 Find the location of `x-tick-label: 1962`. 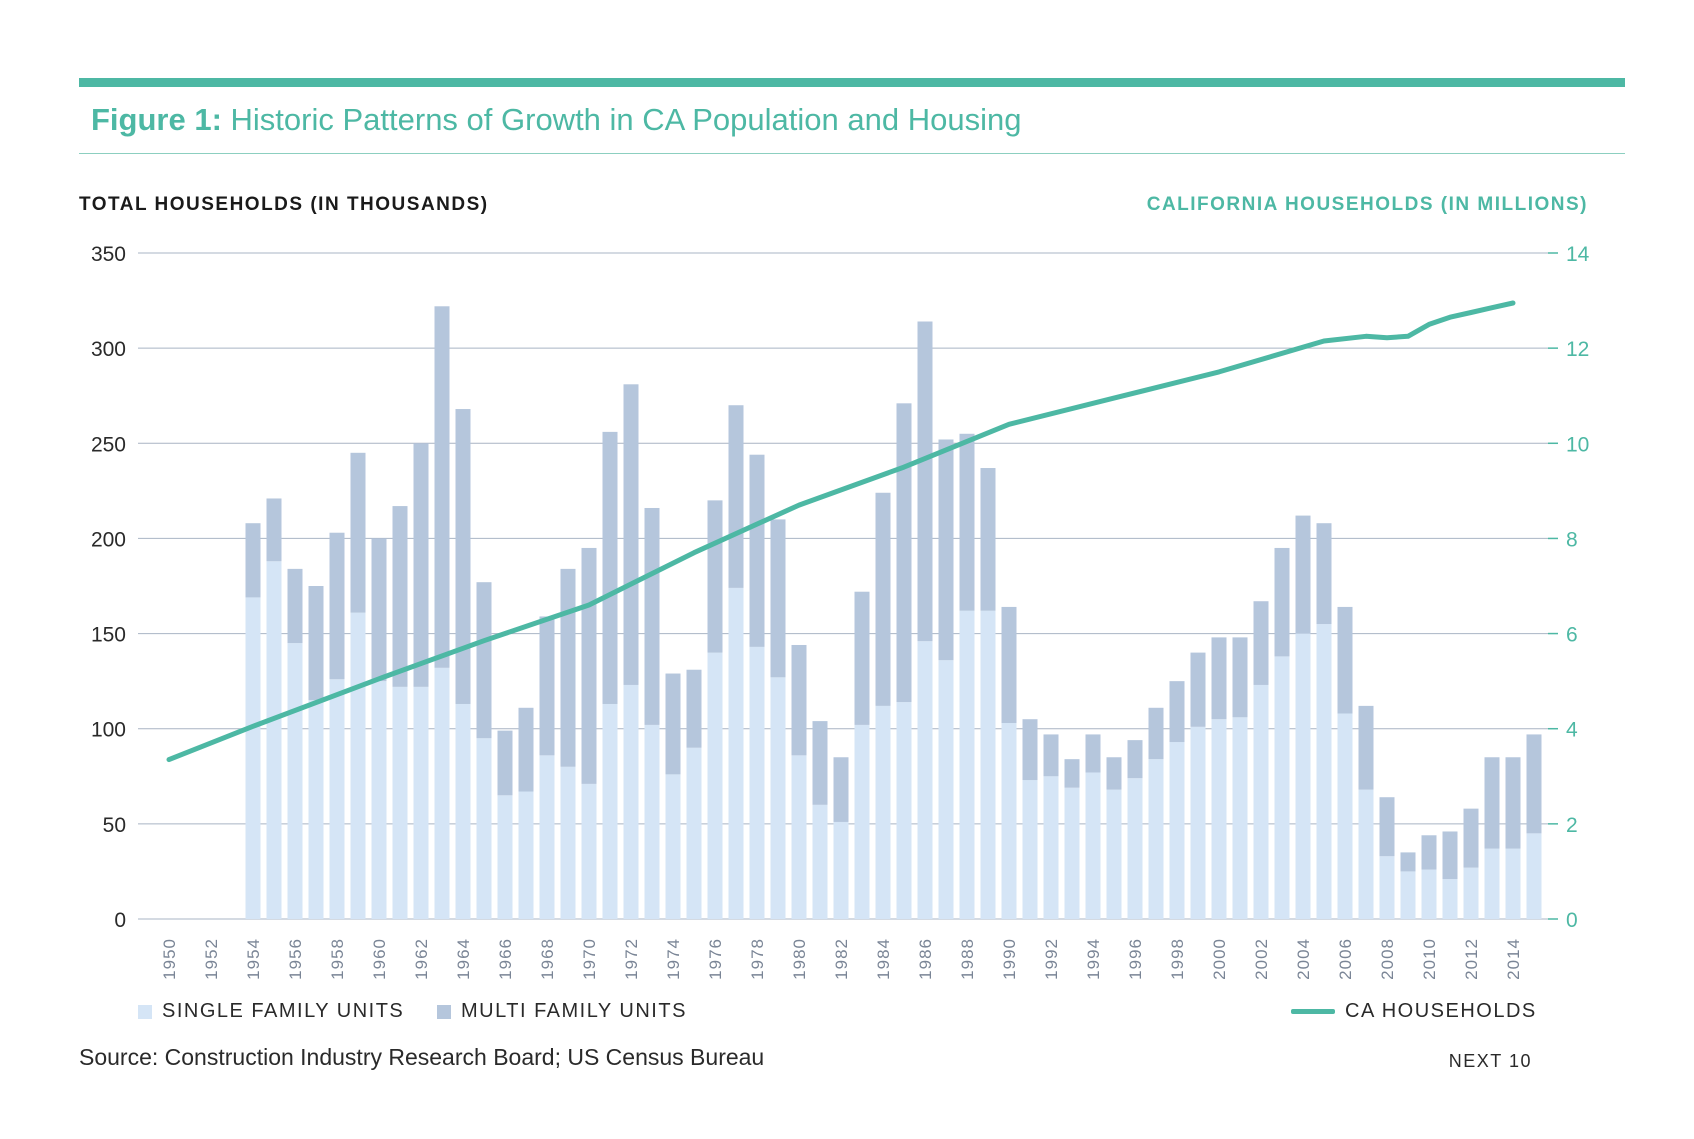

x-tick-label: 1962 is located at coordinates (421, 959).